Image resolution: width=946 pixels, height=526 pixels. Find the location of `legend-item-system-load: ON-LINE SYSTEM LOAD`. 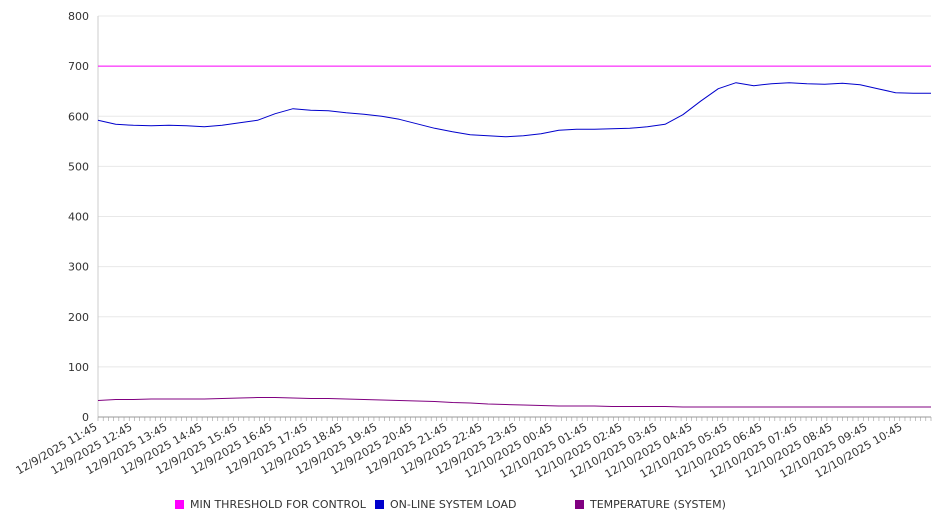

legend-item-system-load: ON-LINE SYSTEM LOAD is located at coordinates (445, 504).